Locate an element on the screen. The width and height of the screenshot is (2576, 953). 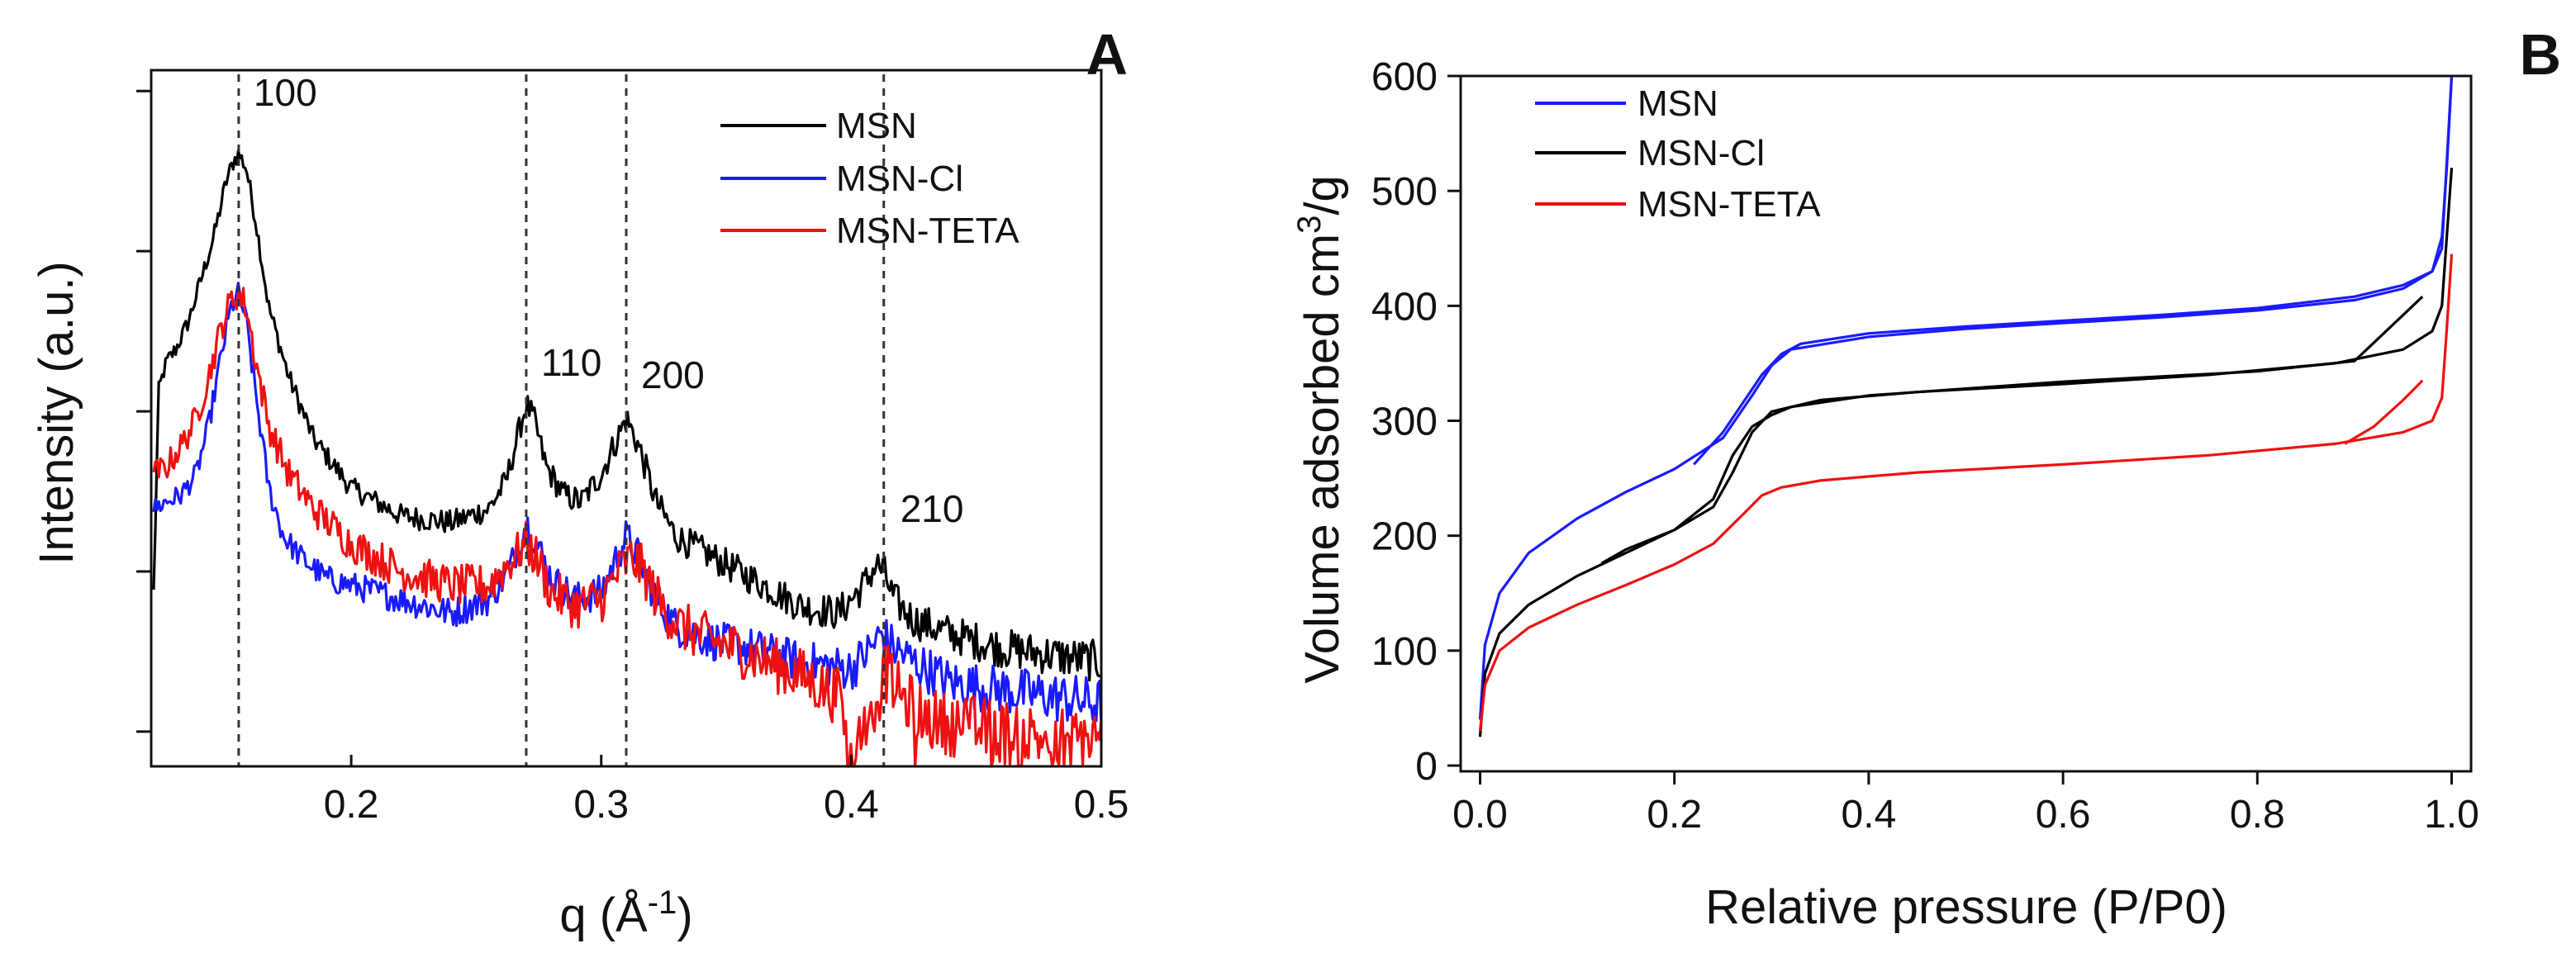
x-tick-label: 0.0 is located at coordinates (1480, 815).